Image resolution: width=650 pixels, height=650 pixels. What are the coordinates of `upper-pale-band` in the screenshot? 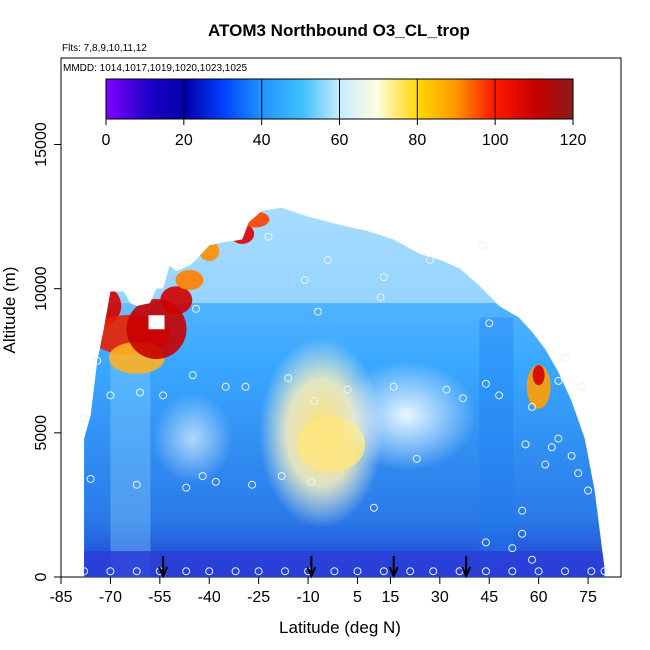 It's located at (344, 255).